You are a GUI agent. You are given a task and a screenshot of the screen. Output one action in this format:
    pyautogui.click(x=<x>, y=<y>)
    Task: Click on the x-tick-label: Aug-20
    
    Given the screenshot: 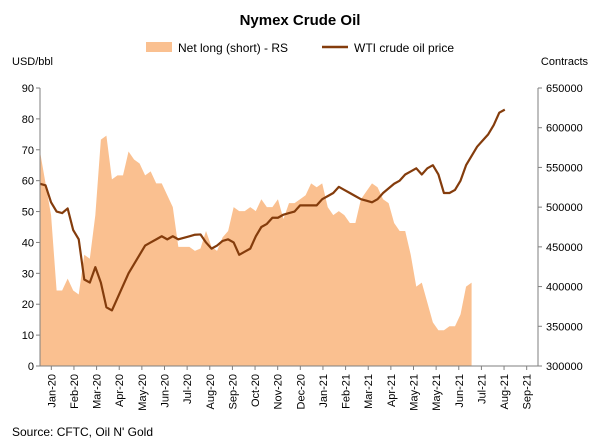 What is the action you would take?
    pyautogui.click(x=211, y=391)
    